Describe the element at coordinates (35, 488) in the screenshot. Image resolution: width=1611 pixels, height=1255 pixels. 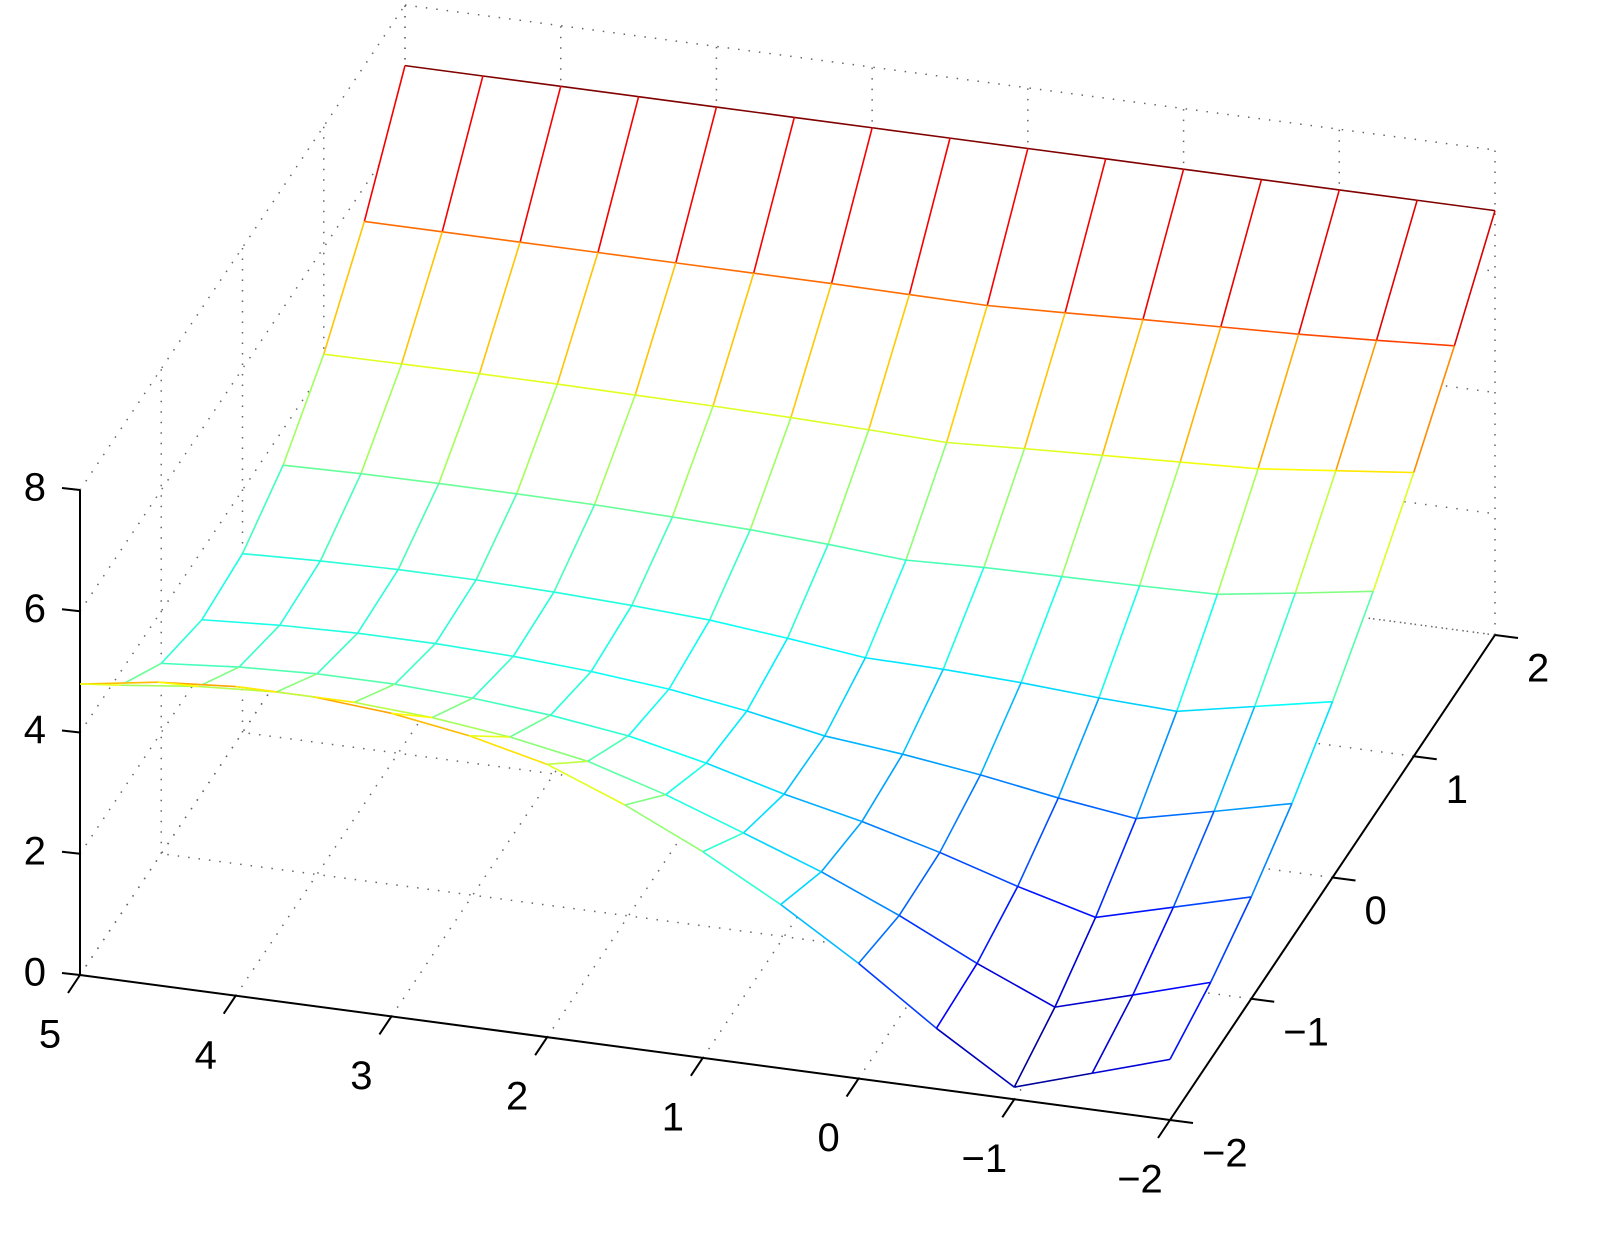
I see `z-tick-label: 8` at that location.